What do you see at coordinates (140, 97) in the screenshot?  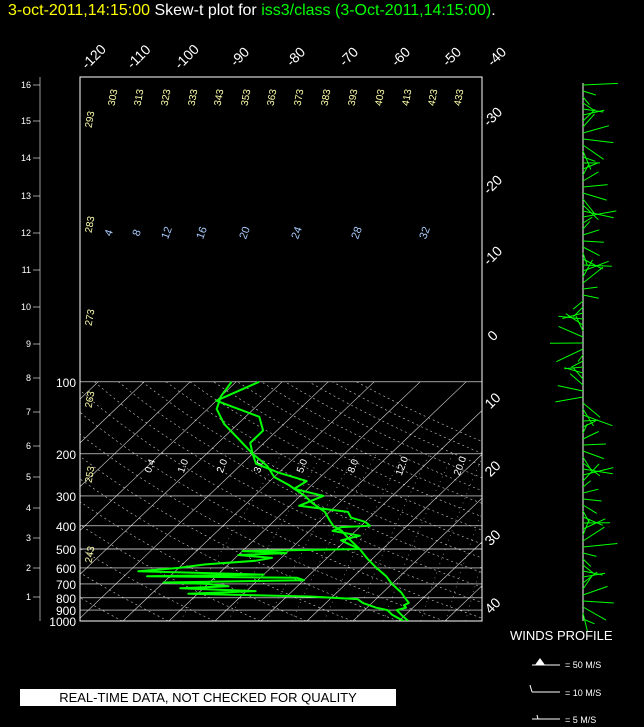 I see `theta-label: 313` at bounding box center [140, 97].